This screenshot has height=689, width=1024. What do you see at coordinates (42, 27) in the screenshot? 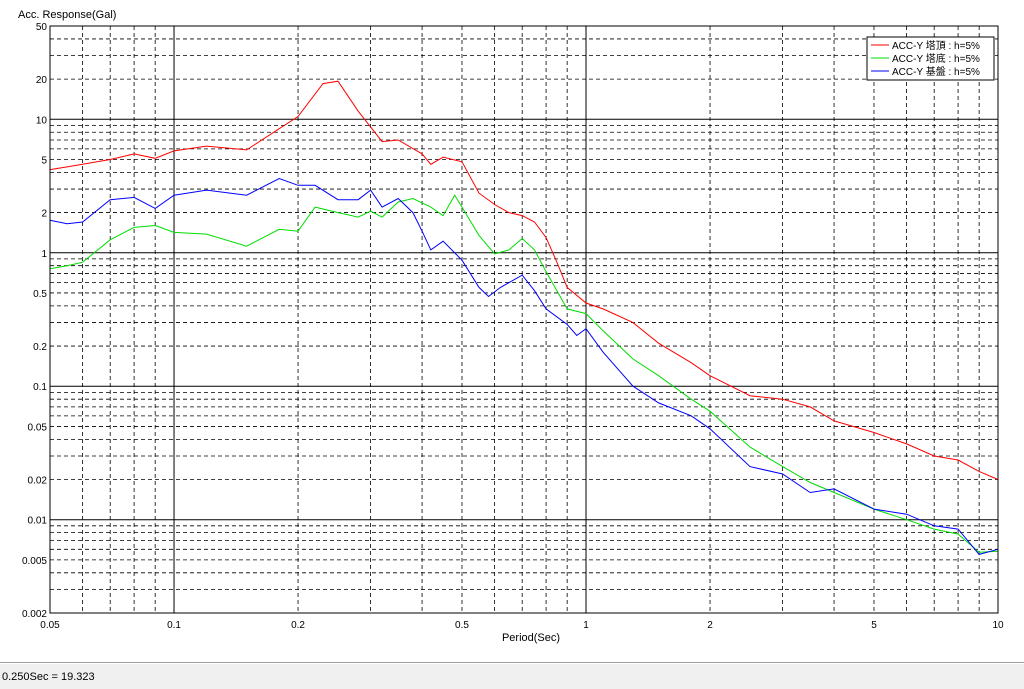
I see `y-tick-label: 50` at bounding box center [42, 27].